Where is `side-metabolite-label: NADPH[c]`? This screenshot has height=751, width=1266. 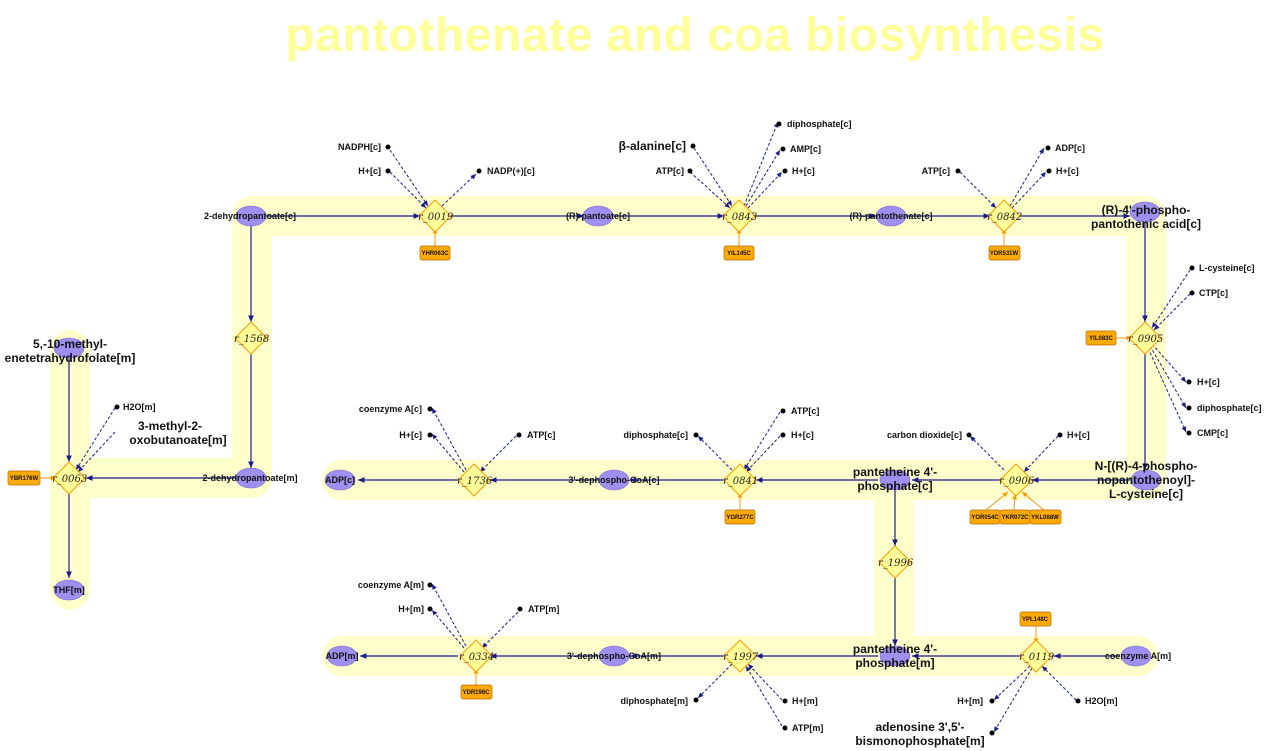 side-metabolite-label: NADPH[c] is located at coordinates (359, 147).